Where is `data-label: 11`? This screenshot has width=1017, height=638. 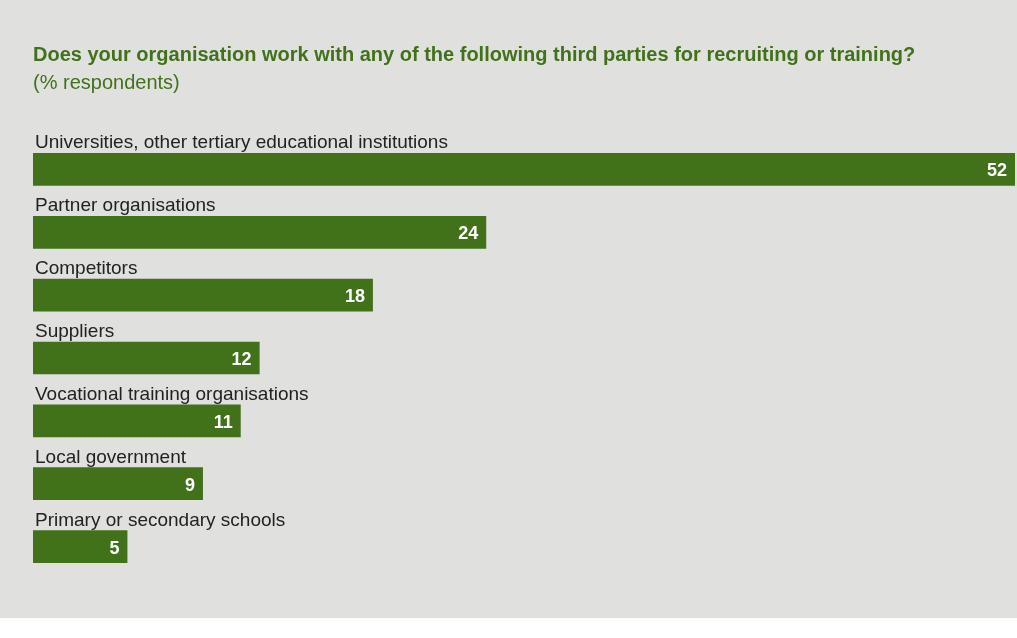 data-label: 11 is located at coordinates (223, 421).